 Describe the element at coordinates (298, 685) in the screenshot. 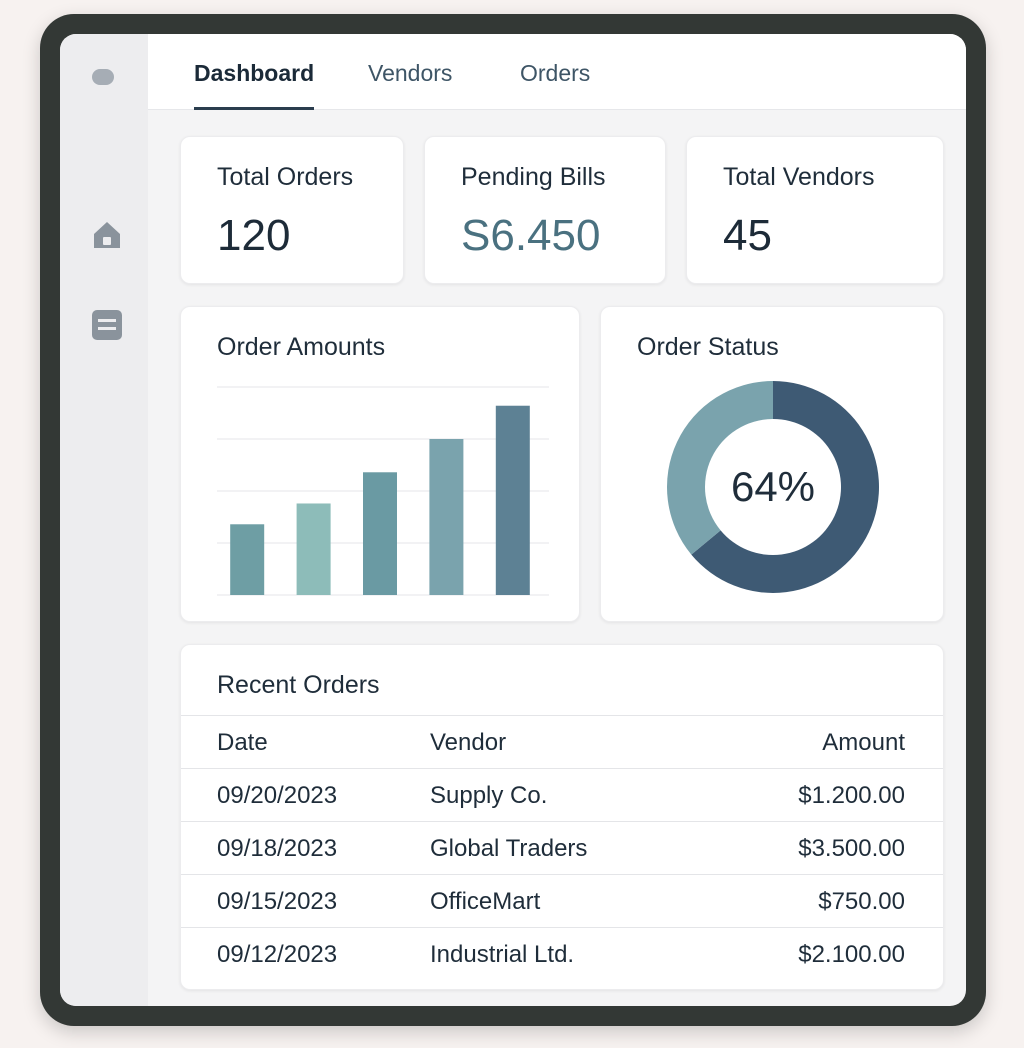

I see `table-title: Recent Orders` at that location.